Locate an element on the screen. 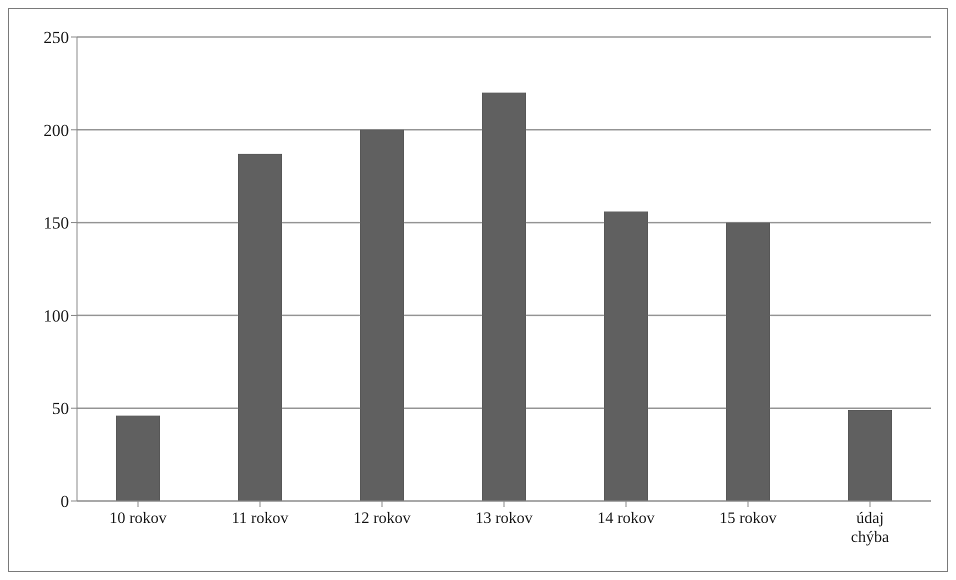 The width and height of the screenshot is (956, 580). y-tick-label: 100 is located at coordinates (56, 316).